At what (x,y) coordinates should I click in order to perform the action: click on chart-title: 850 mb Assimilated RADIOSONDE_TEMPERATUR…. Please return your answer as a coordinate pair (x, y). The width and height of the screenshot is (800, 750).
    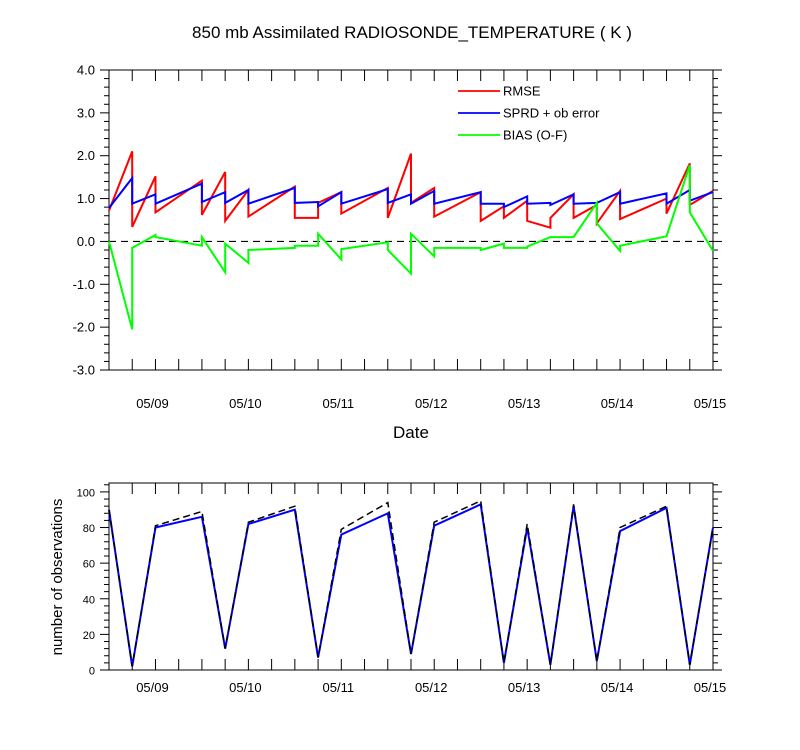
    Looking at the image, I should click on (412, 32).